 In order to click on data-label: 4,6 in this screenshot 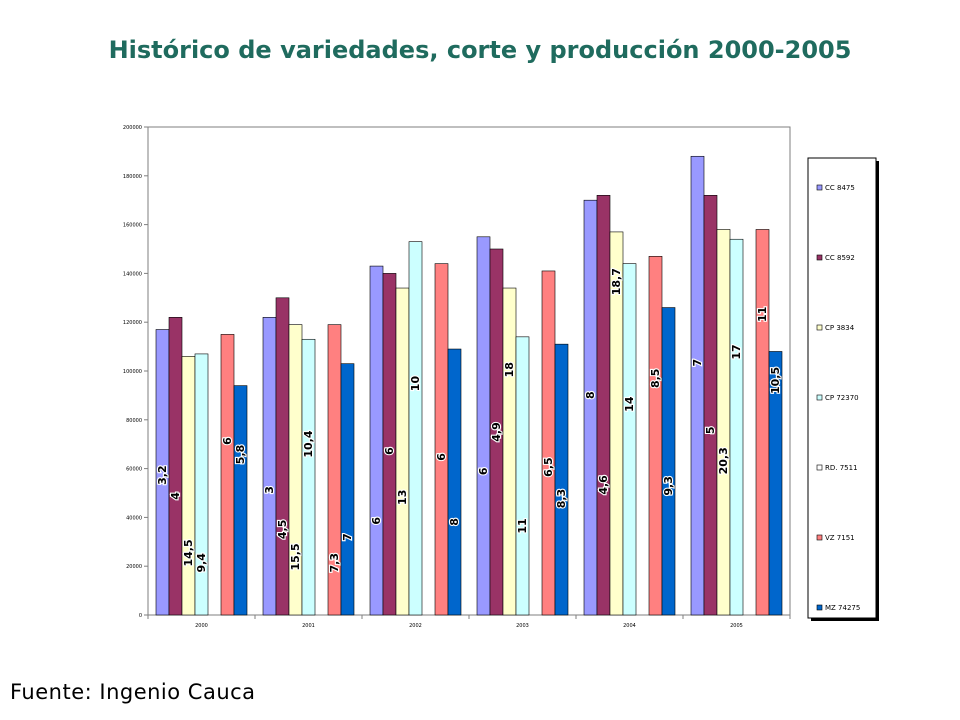, I will do `click(603, 485)`.